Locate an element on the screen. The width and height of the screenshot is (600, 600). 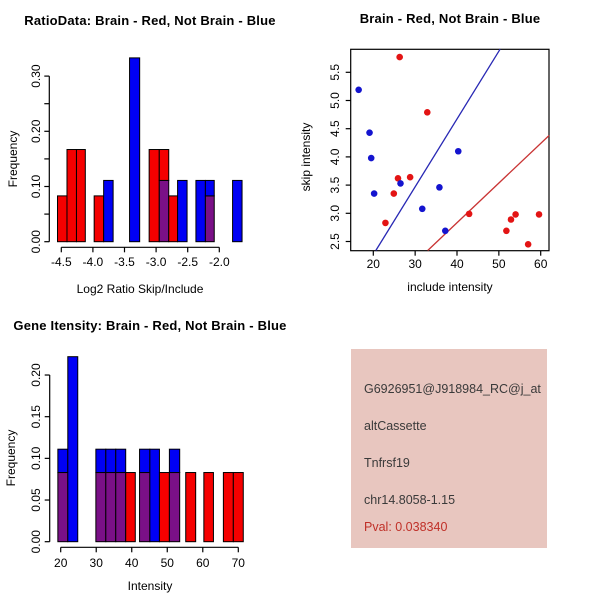
not-brain-fit-line is located at coordinates (438, 149).